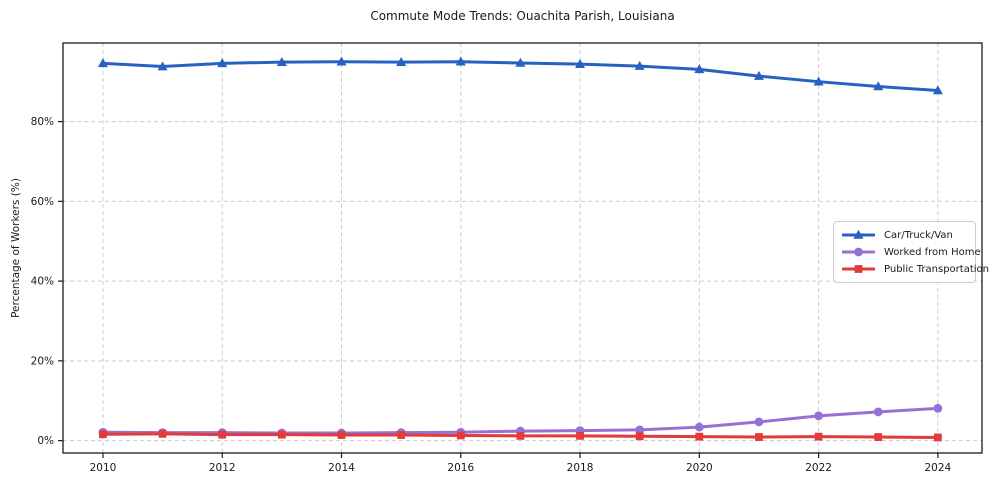  I want to click on legend-triangle-marker-icon, so click(858, 234).